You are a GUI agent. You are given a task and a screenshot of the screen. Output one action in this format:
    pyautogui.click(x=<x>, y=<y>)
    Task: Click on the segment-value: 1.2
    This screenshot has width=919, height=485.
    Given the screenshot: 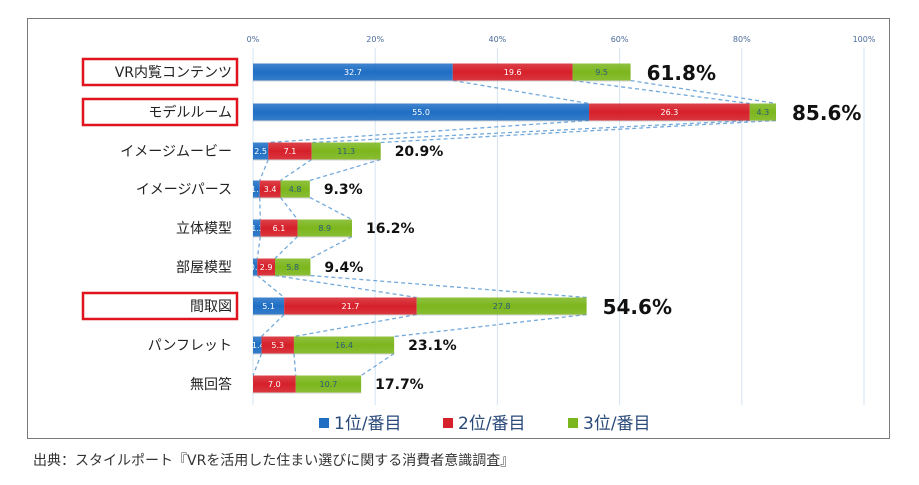 What is the action you would take?
    pyautogui.click(x=257, y=228)
    